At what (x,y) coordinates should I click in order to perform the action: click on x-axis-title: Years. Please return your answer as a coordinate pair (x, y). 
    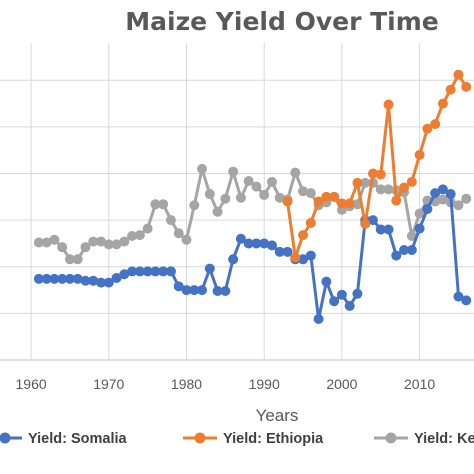
    Looking at the image, I should click on (277, 415).